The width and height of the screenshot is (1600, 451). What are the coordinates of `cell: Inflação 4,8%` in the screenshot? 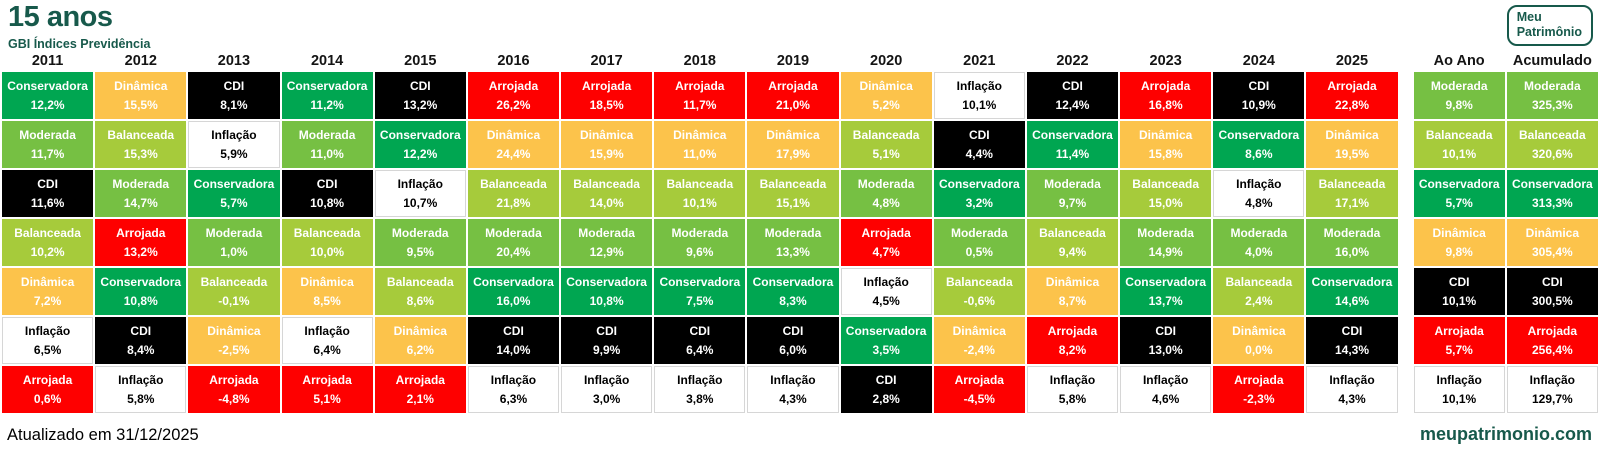 It's located at (1259, 193).